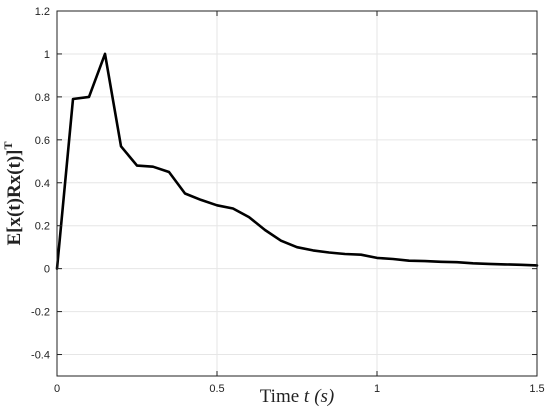 This screenshot has width=550, height=410. What do you see at coordinates (42, 184) in the screenshot?
I see `y-tick-label: 0.4` at bounding box center [42, 184].